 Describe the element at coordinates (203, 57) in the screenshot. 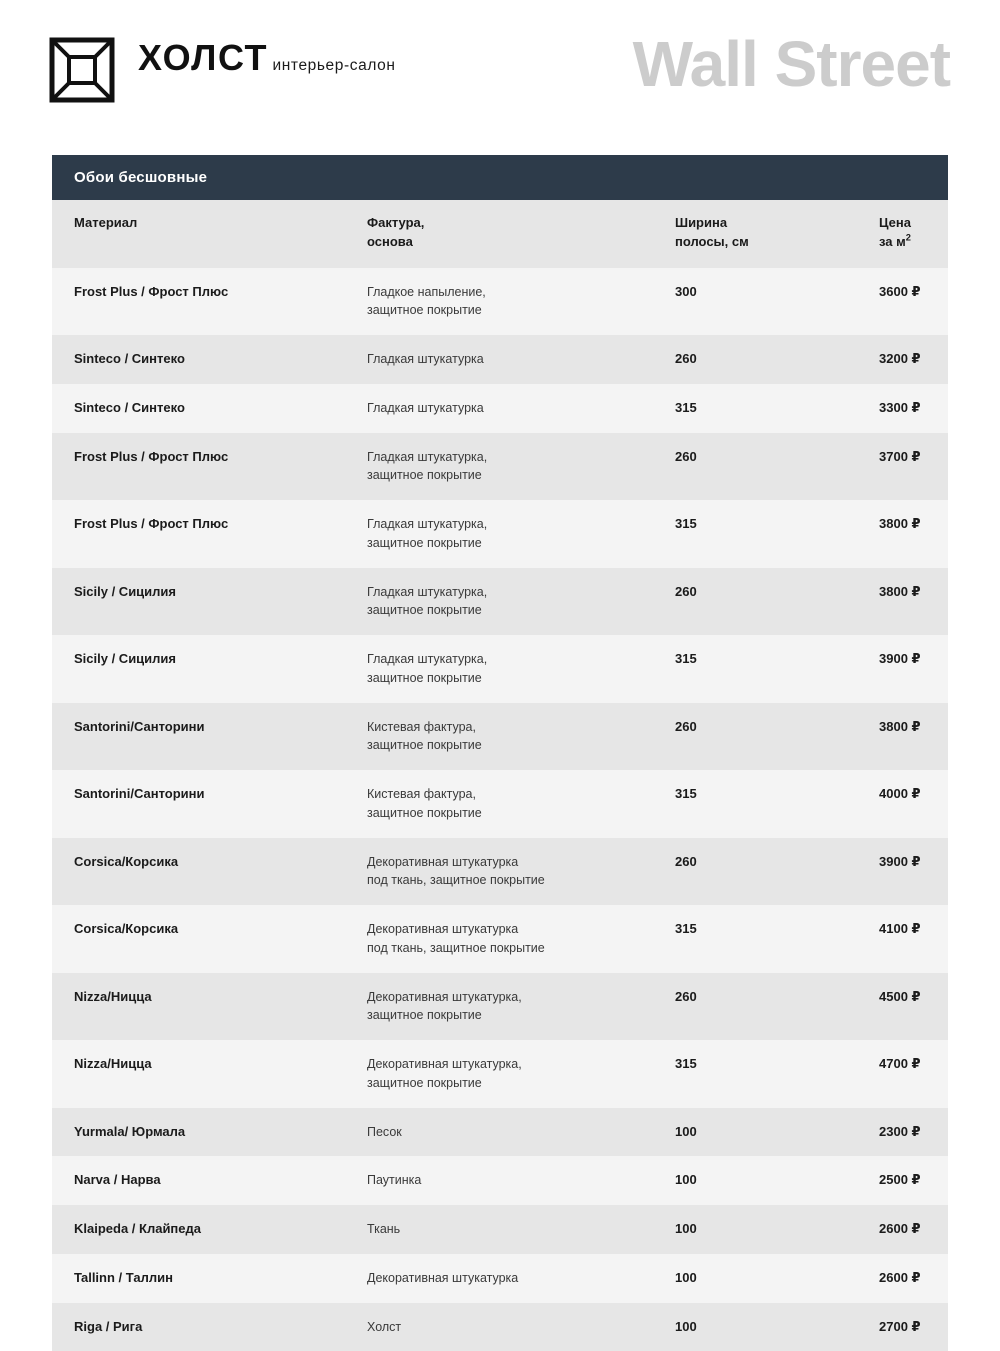

I see `brand-name: ХОЛСТ` at that location.